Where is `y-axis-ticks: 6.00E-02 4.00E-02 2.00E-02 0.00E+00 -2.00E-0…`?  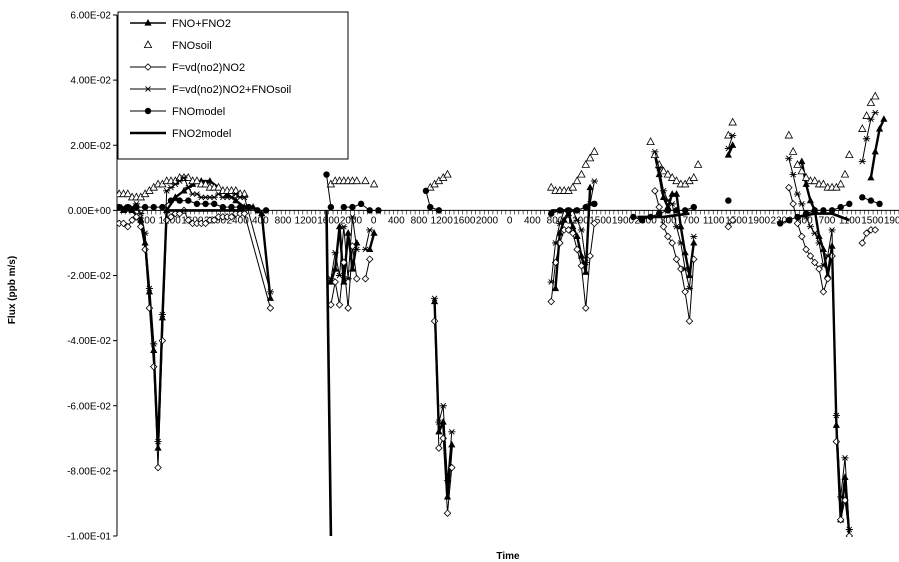
y-axis-ticks: 6.00E-02 4.00E-02 2.00E-02 0.00E+00 -2.00E-0… is located at coordinates (92, 277).